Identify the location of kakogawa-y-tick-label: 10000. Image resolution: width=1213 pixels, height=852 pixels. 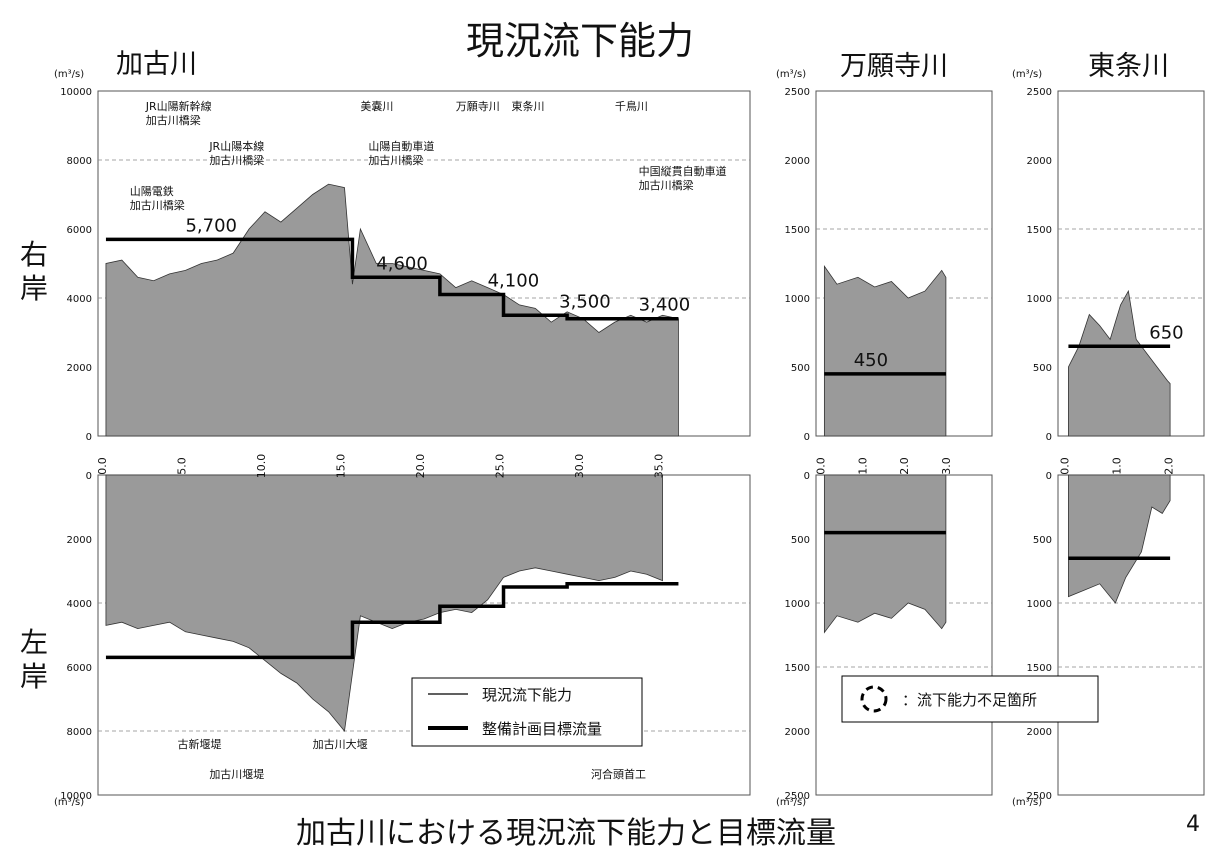
(76, 92).